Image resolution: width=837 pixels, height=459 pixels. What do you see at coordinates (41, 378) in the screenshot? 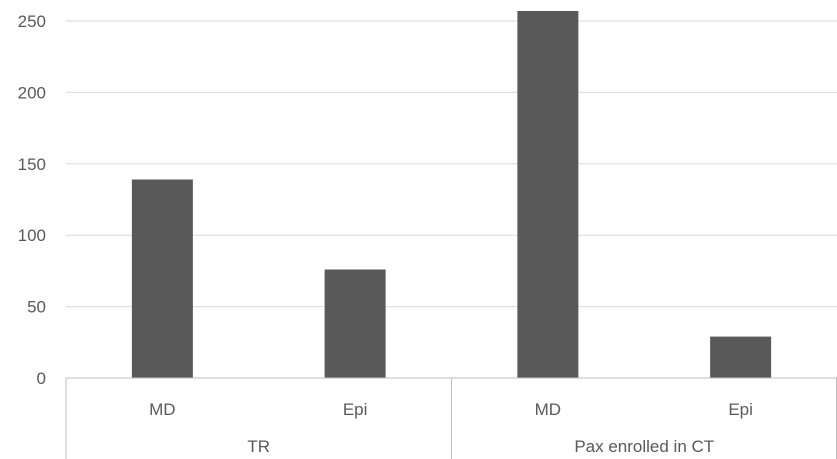
I see `y-tick-label: 0` at bounding box center [41, 378].